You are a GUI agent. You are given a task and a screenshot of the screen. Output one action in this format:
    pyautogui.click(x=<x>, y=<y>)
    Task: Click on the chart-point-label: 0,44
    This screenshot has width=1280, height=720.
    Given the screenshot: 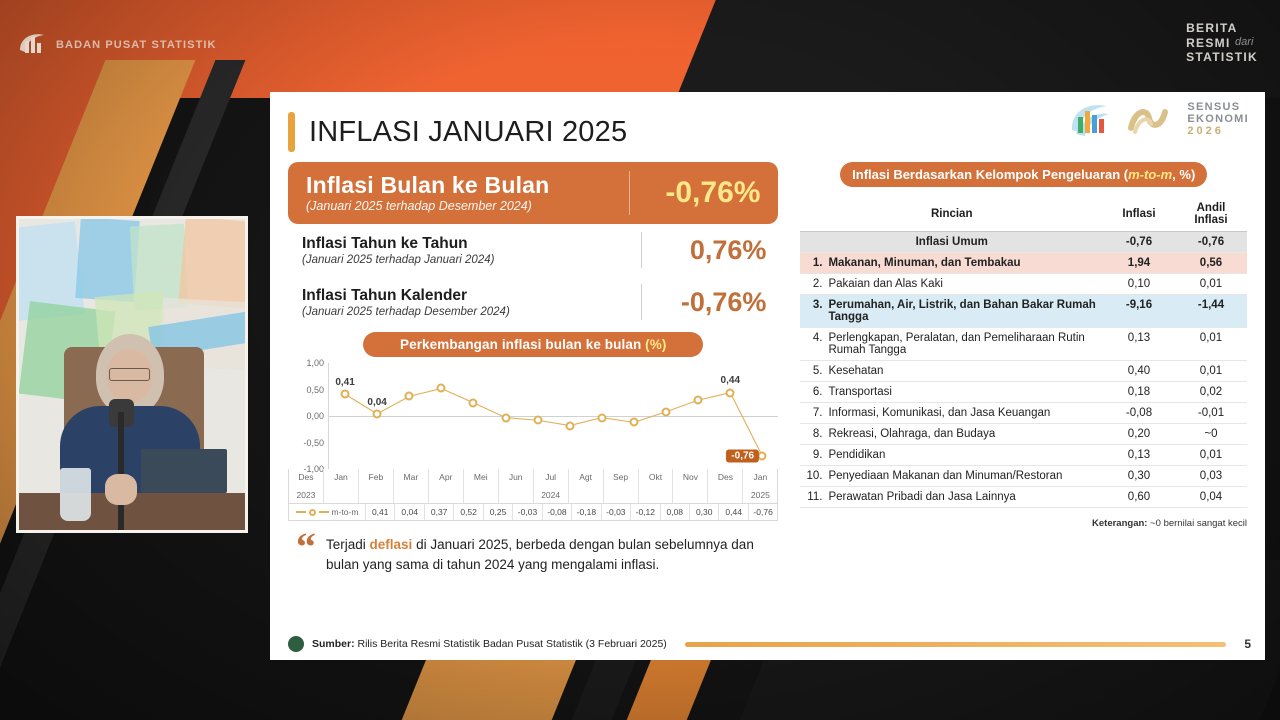 What is the action you would take?
    pyautogui.click(x=730, y=381)
    